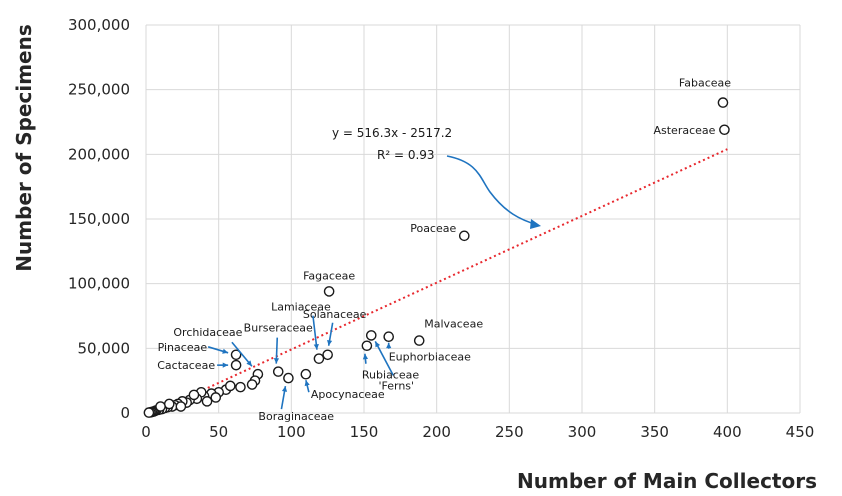  Describe the element at coordinates (296, 416) in the screenshot. I see `point-label: Boraginaceae` at that location.